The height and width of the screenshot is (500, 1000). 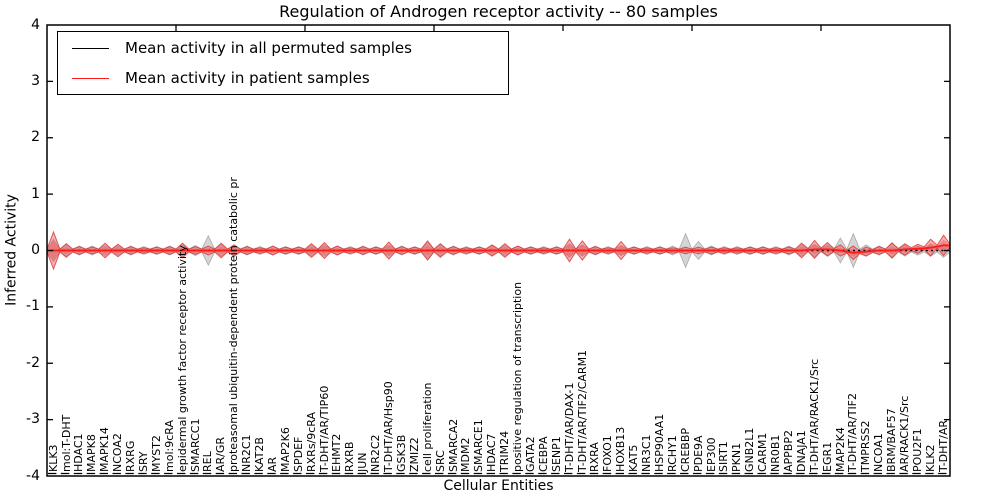 I want to click on x-tick-label: SIRT1, so click(x=724, y=456).